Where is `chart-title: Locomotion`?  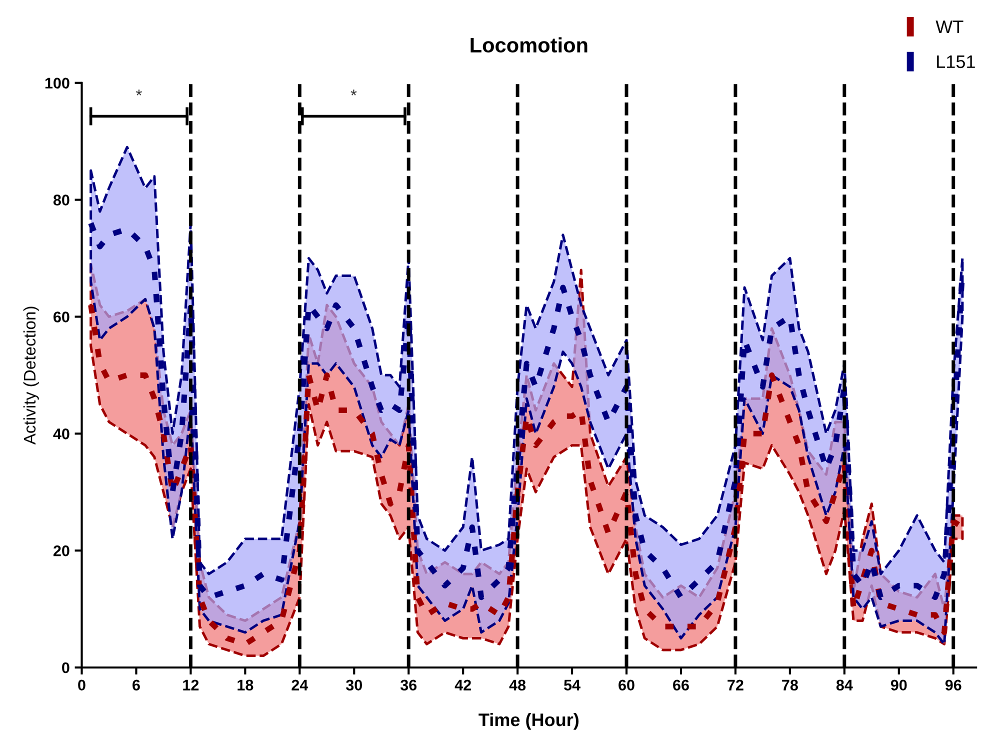 chart-title: Locomotion is located at coordinates (529, 45).